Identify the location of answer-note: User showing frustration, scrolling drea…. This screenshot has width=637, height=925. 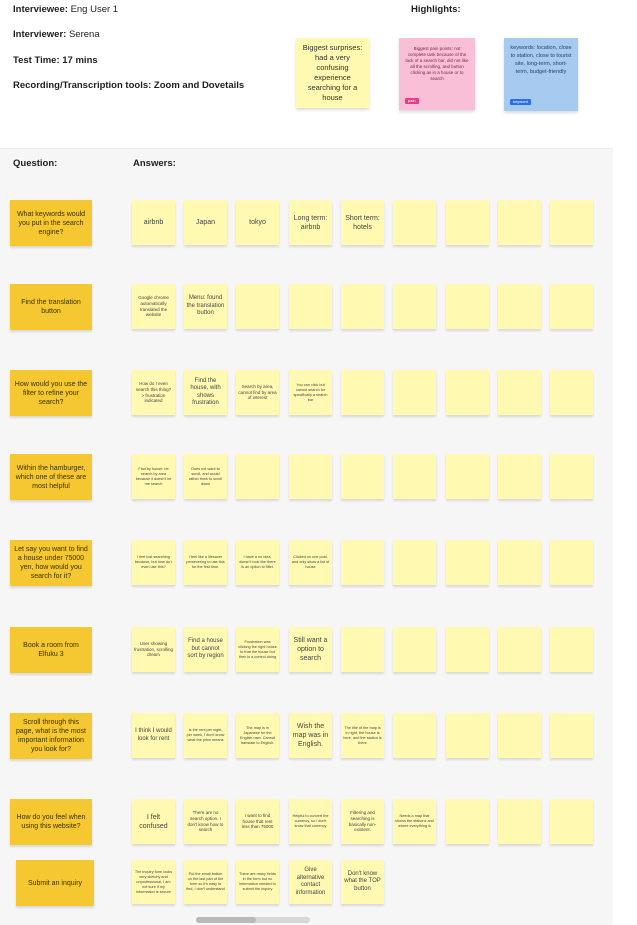
(153, 649).